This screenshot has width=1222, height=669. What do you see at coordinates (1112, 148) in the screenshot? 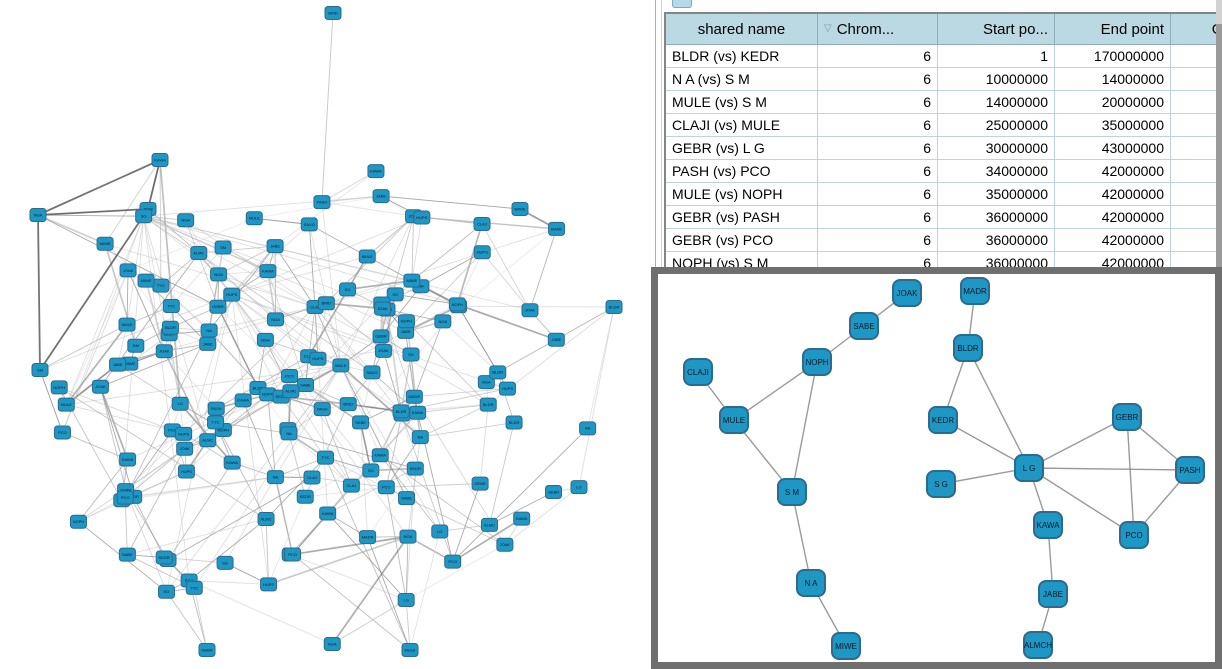
I see `table-cell: 43000000` at bounding box center [1112, 148].